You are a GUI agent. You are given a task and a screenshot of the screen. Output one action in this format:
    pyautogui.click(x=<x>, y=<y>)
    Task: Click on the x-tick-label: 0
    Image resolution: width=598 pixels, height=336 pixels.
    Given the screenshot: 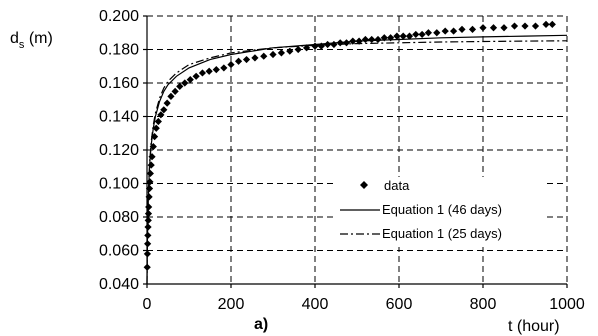 What is the action you would take?
    pyautogui.click(x=147, y=304)
    